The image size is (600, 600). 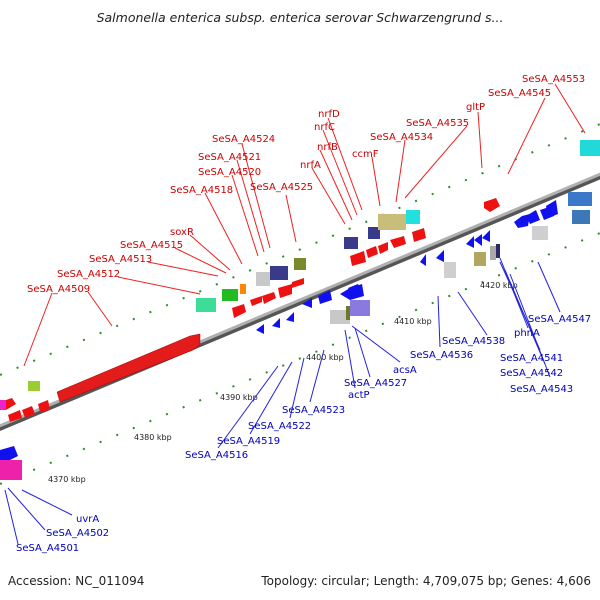 I want to click on gene-label: SeSA_A4522, so click(x=279, y=426).